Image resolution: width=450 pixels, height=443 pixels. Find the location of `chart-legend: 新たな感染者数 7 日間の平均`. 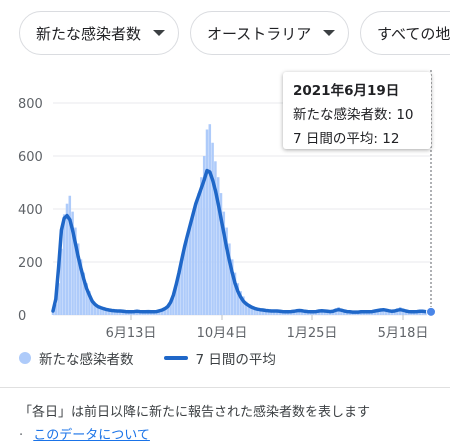

chart-legend: 新たな感染者数 7 日間の平均 is located at coordinates (147, 358).